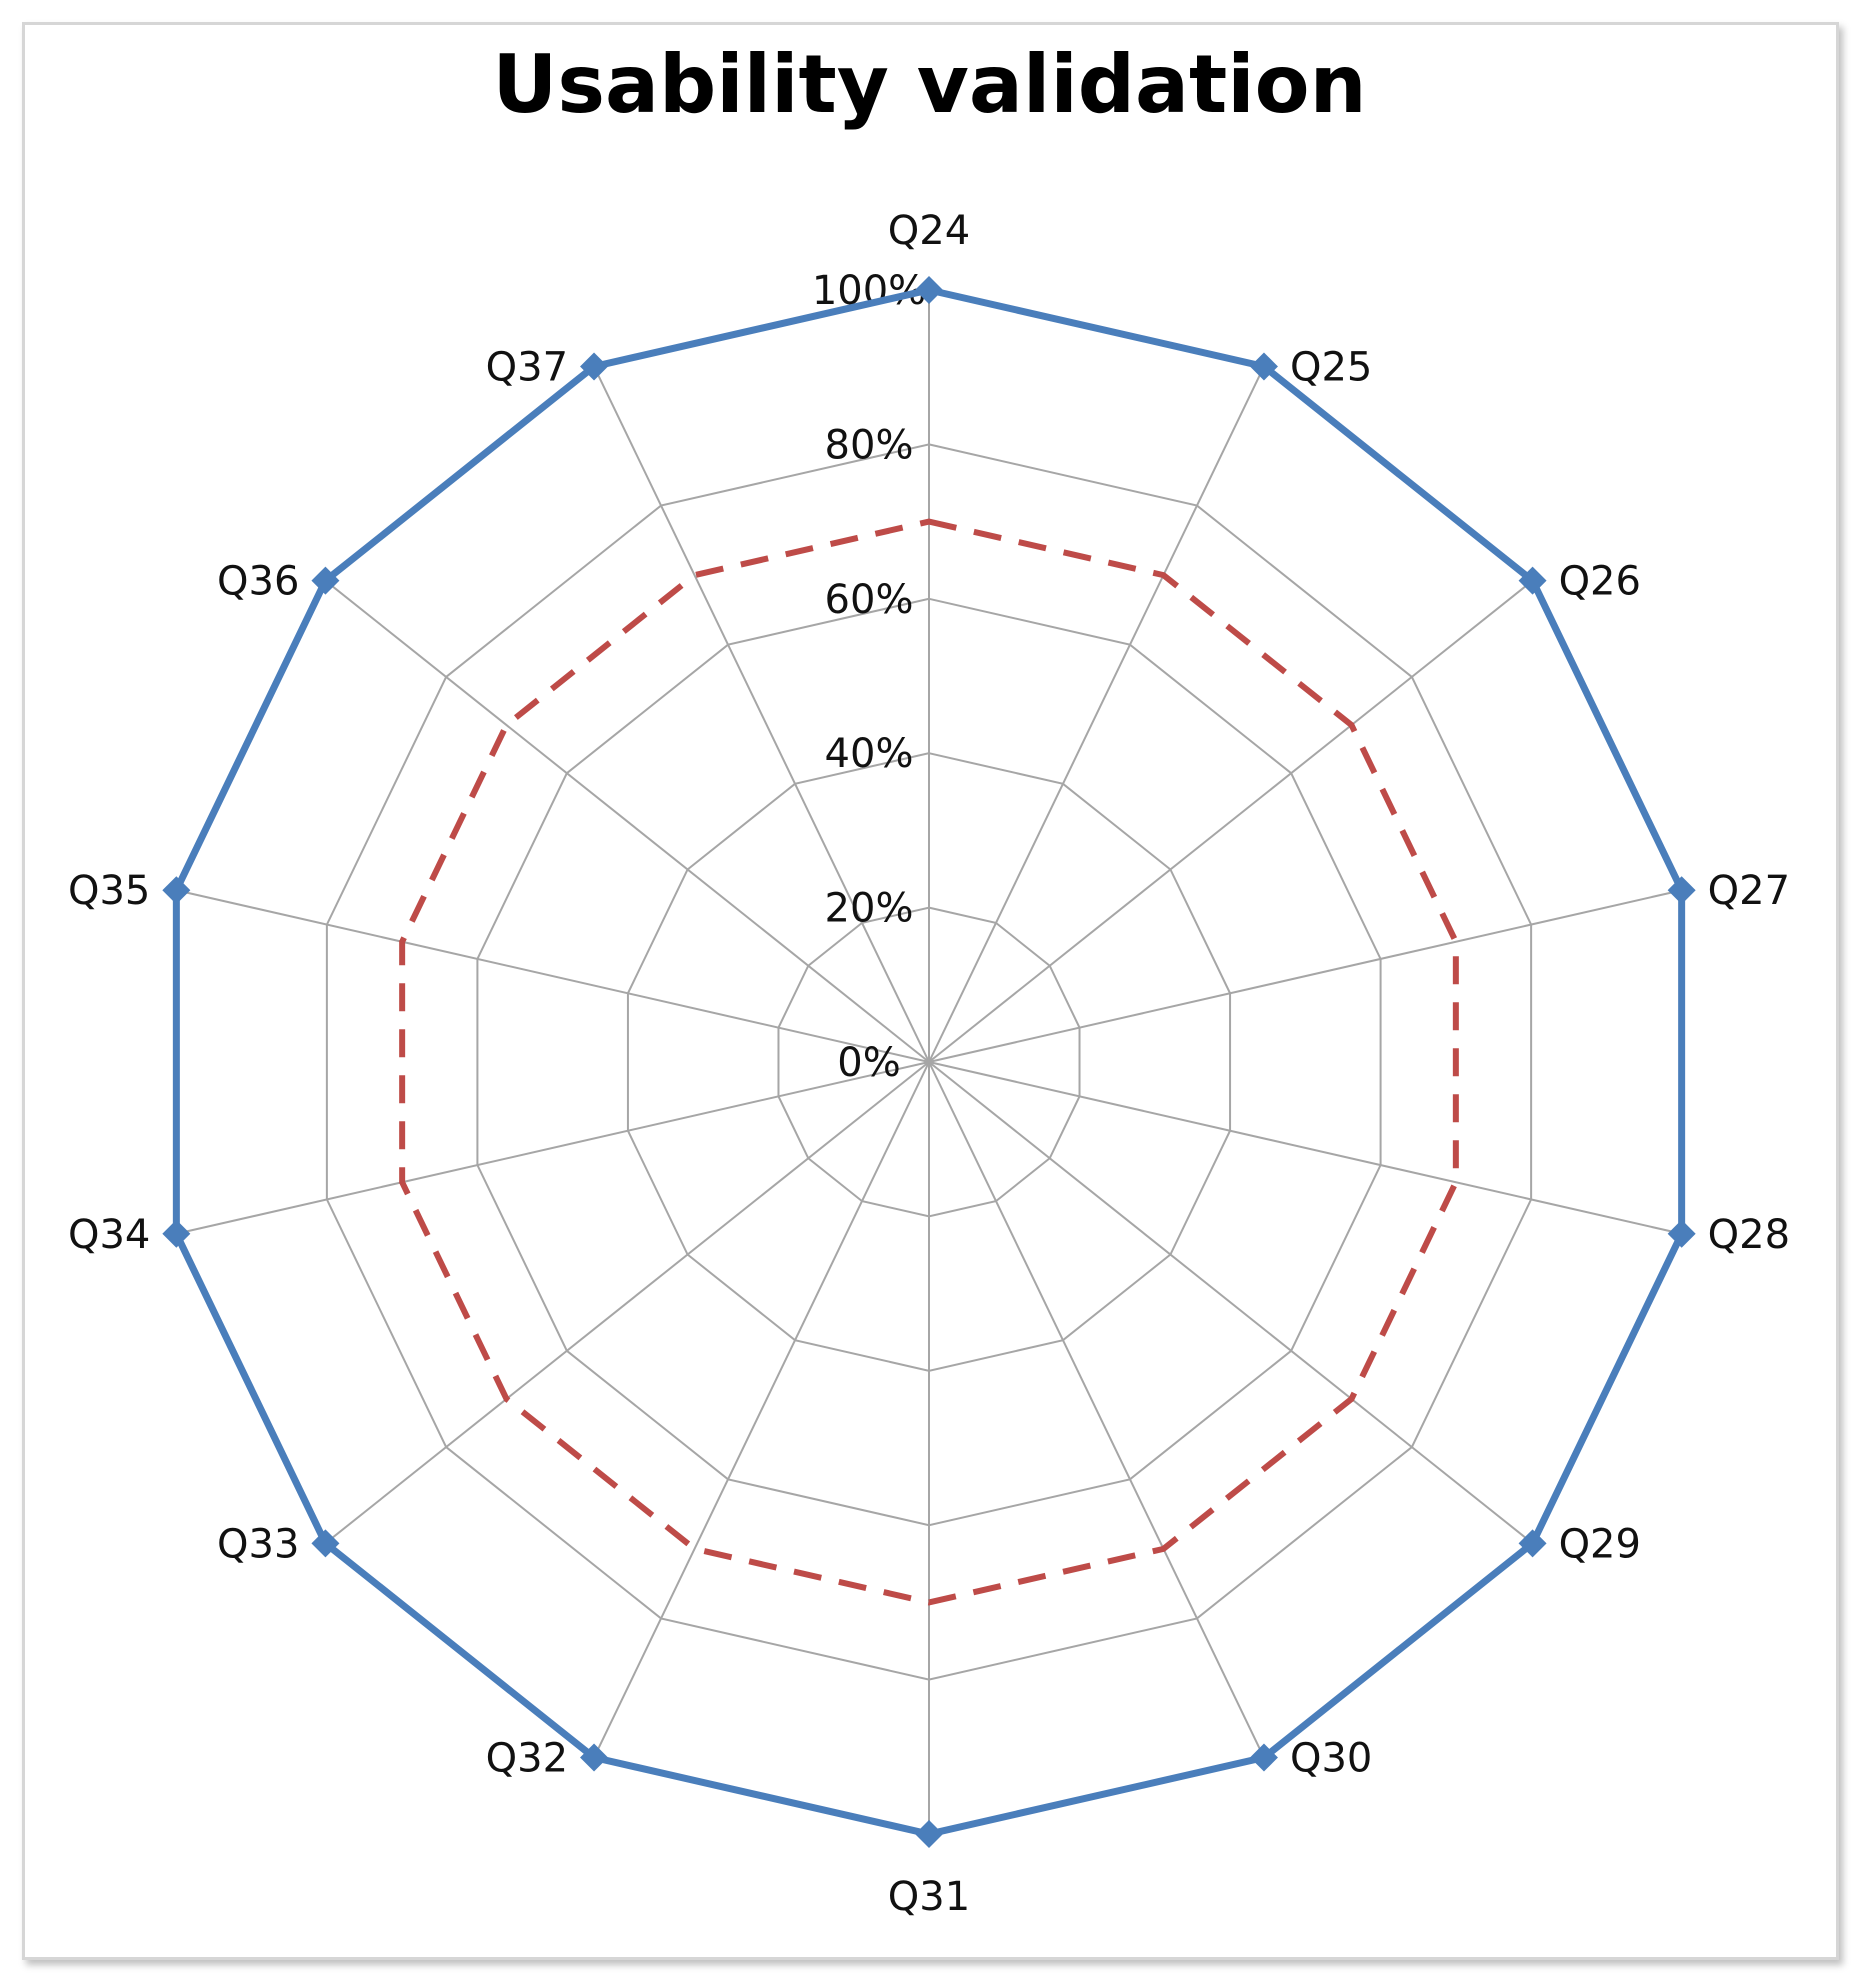  I want to click on series-marker-q27, so click(1681, 890).